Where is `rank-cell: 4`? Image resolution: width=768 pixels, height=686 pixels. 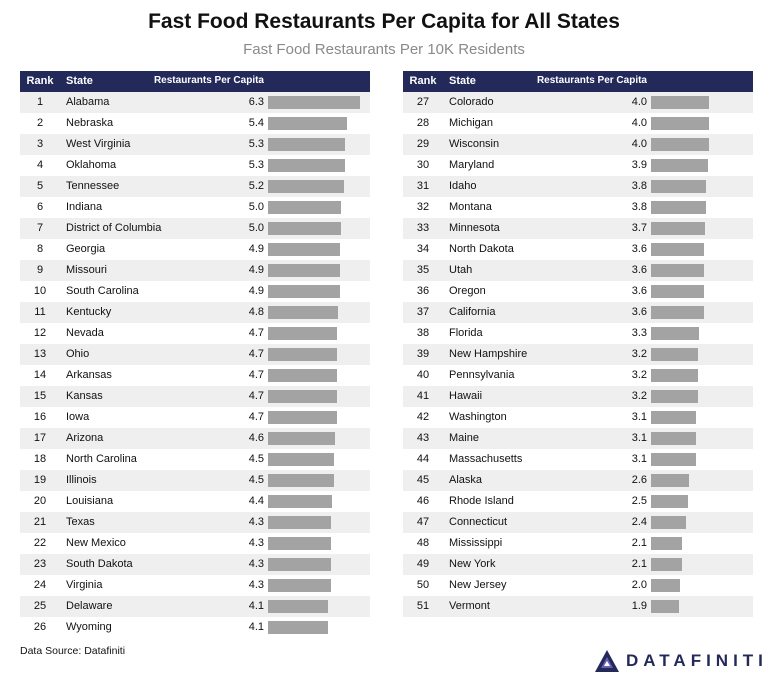 rank-cell: 4 is located at coordinates (40, 165).